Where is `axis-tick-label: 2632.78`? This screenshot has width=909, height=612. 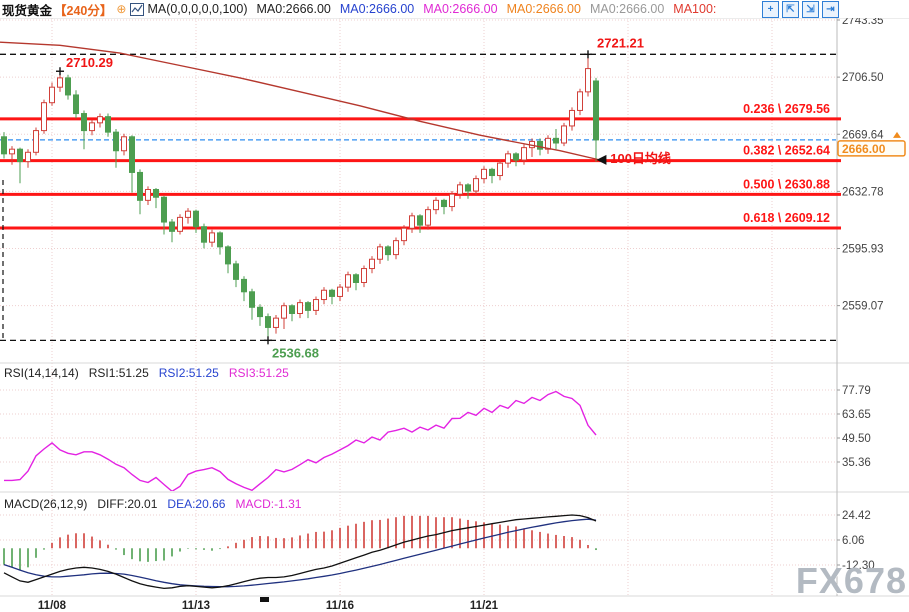 axis-tick-label: 2632.78 is located at coordinates (863, 192).